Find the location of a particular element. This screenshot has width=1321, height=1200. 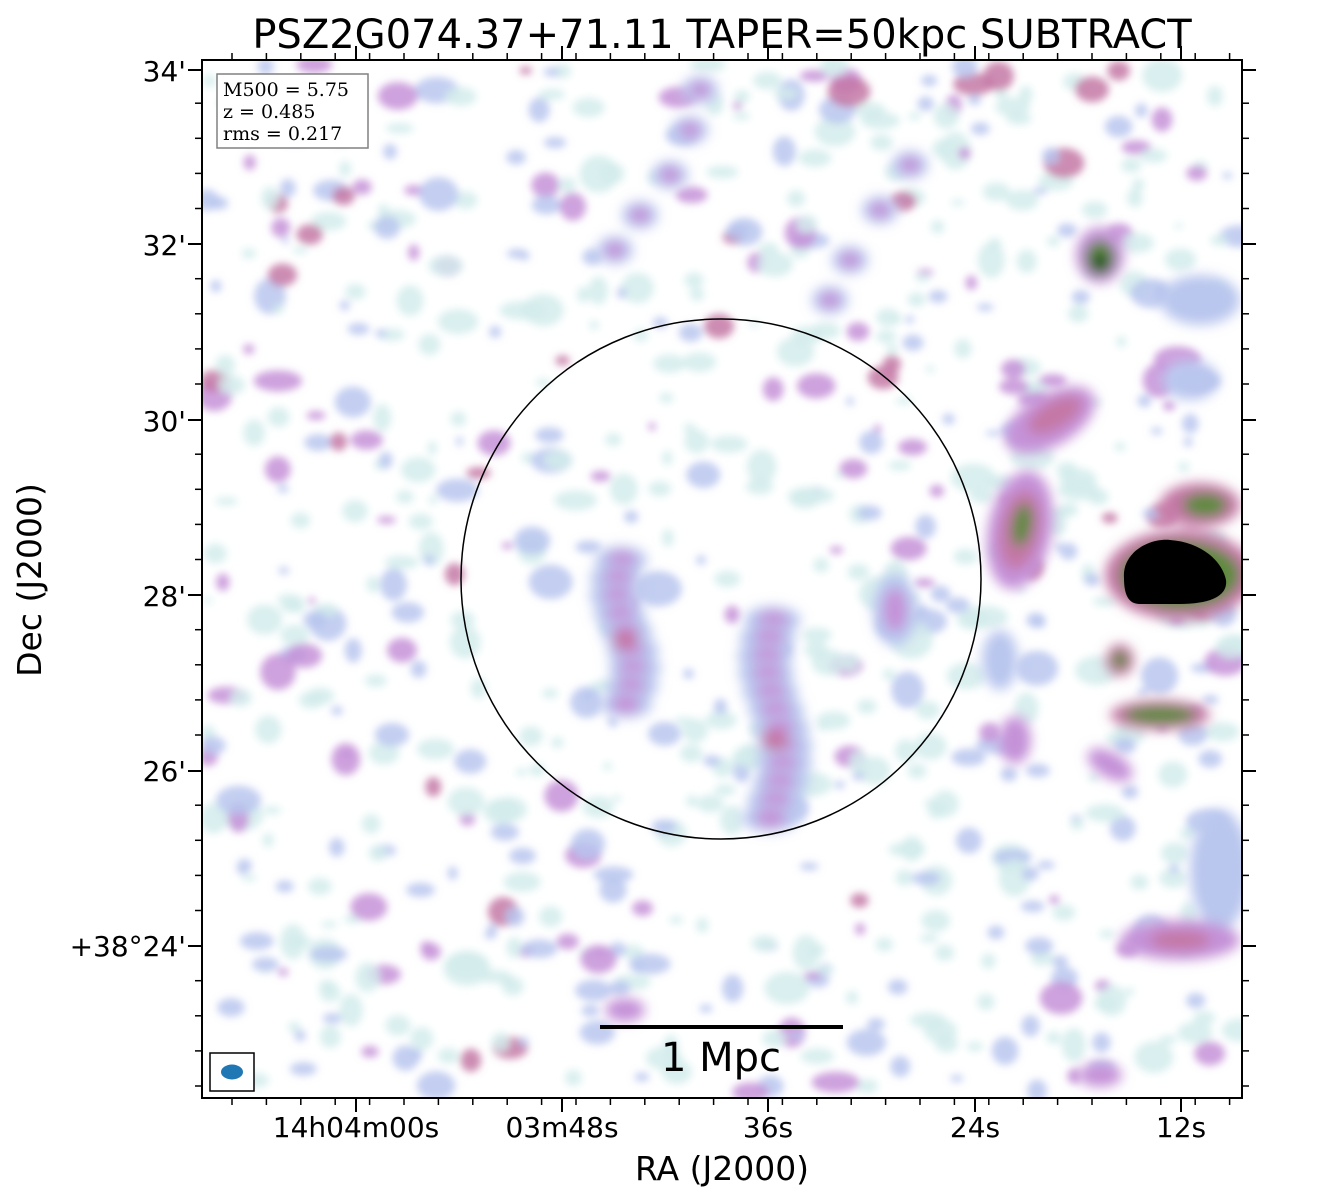

x-tick-label-1: 03m48s is located at coordinates (561, 1127).